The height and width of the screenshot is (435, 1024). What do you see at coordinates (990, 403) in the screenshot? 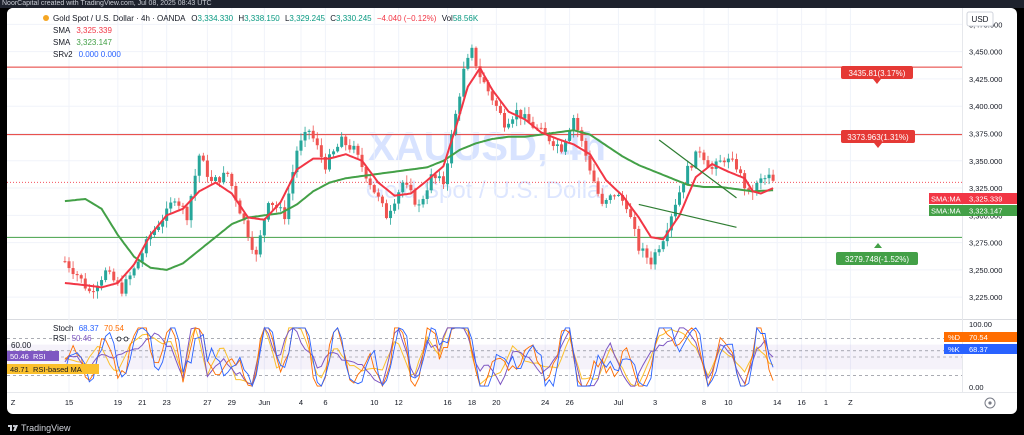
I see `time-axis-settings-icon` at bounding box center [990, 403].